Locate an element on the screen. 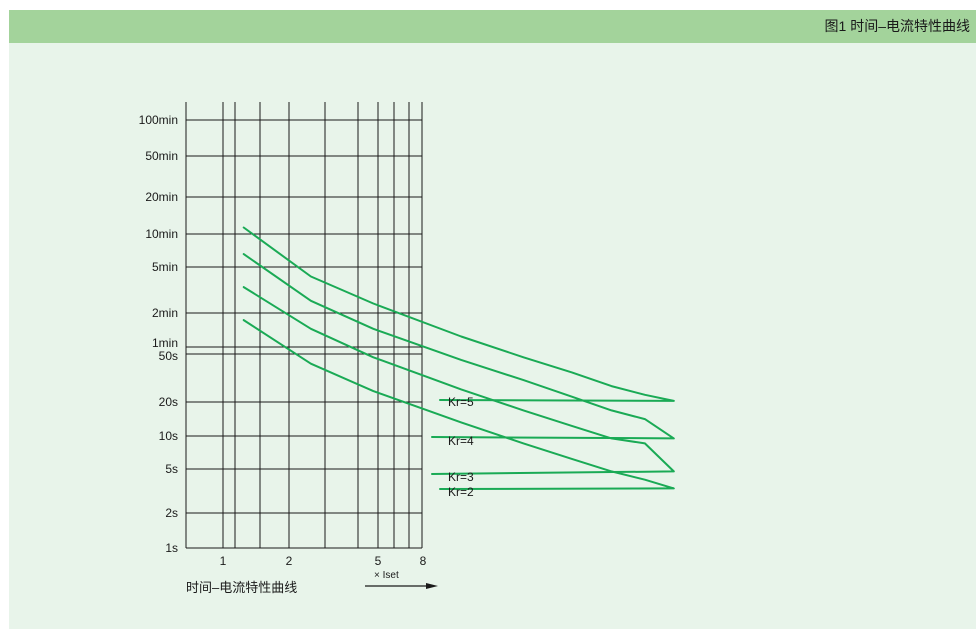 Image resolution: width=976 pixels, height=639 pixels. y-tick-label: 20s is located at coordinates (168, 402).